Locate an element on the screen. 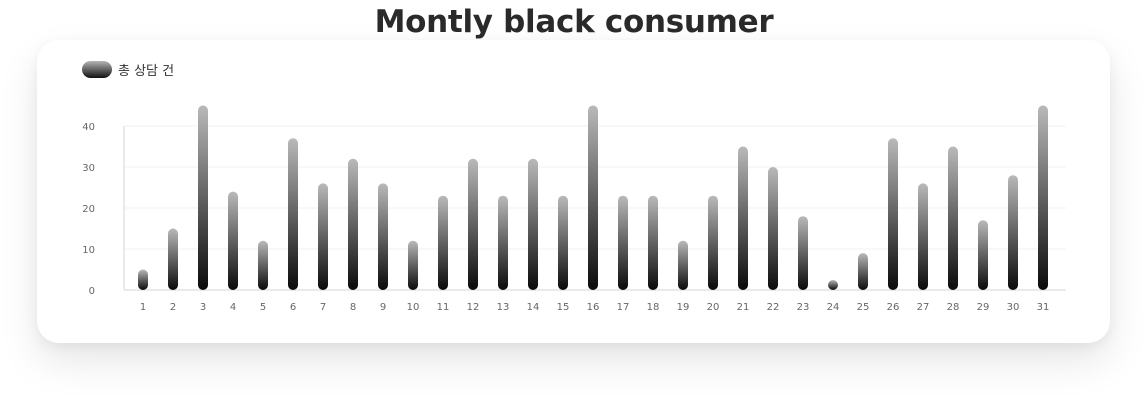 This screenshot has width=1148, height=407. x-tick-label: 23 is located at coordinates (803, 307).